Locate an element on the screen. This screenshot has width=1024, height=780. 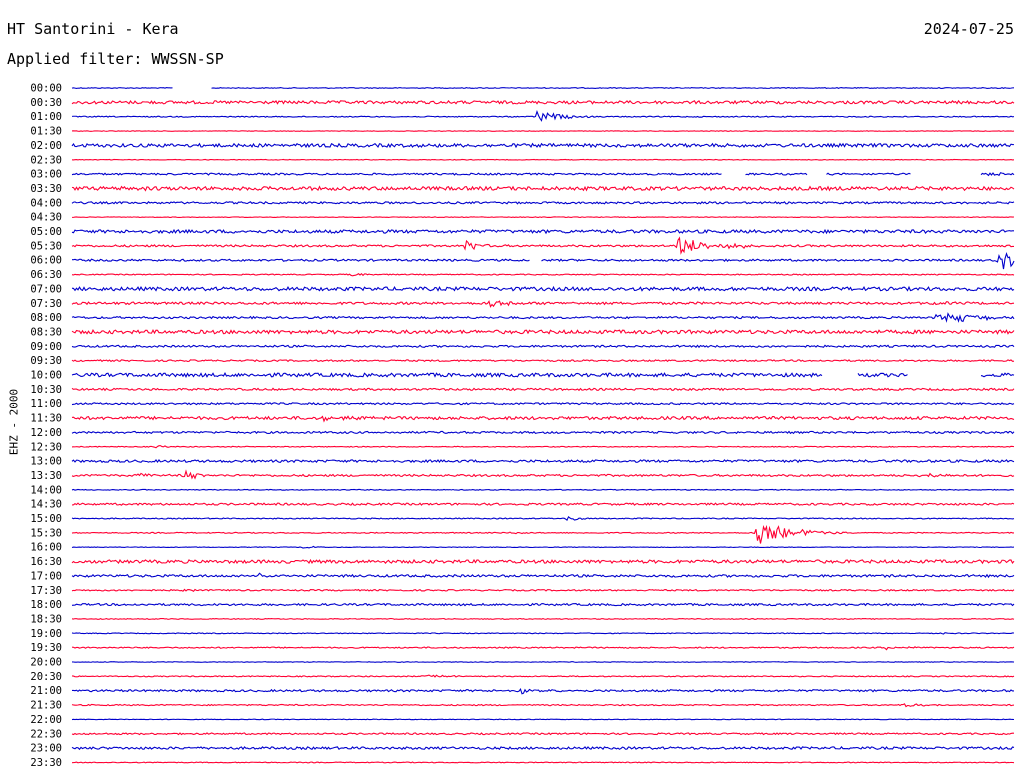
time-tick-label: 17:30 is located at coordinates (46, 591).